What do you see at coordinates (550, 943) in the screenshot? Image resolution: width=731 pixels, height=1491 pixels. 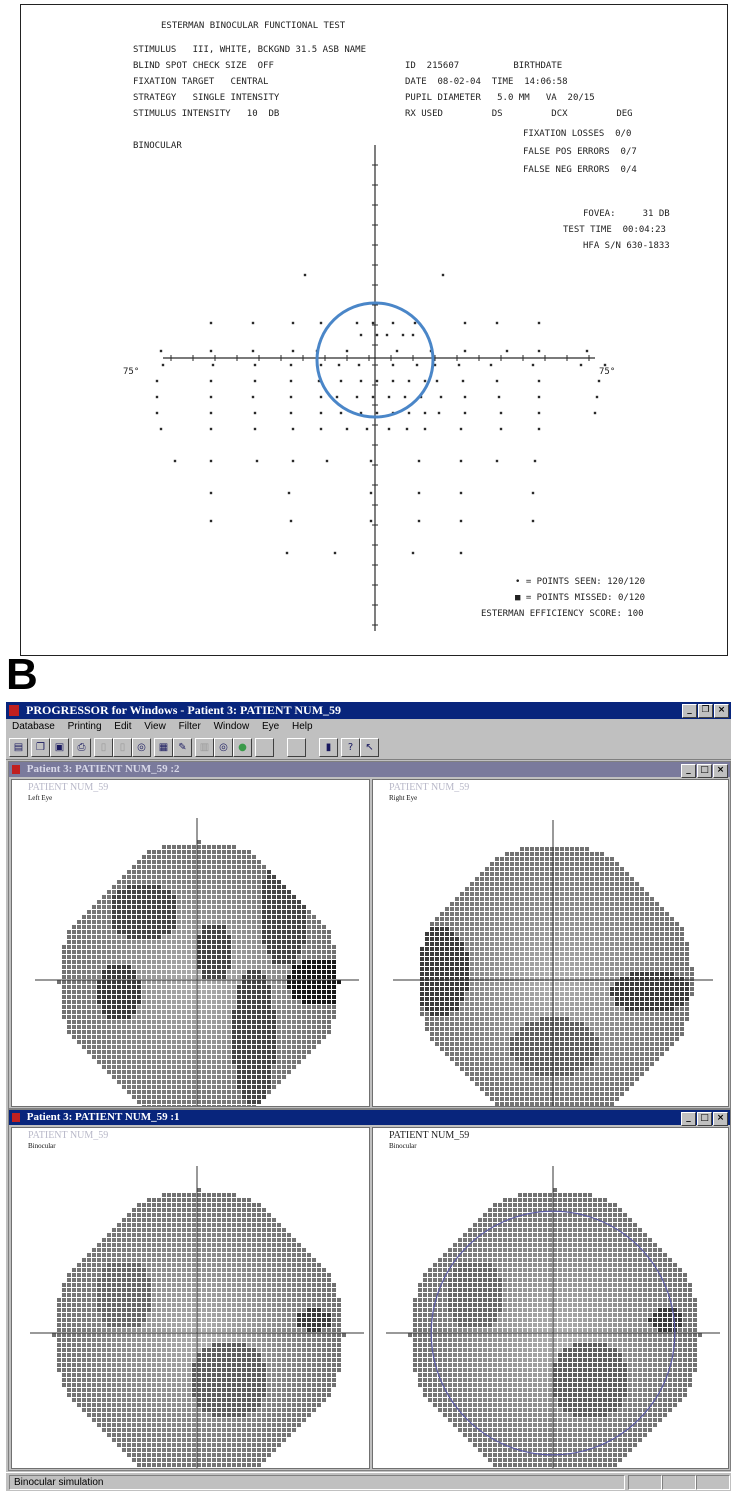 I see `right-eye-pane: PATIENT NUM_59 Right Eye` at bounding box center [550, 943].